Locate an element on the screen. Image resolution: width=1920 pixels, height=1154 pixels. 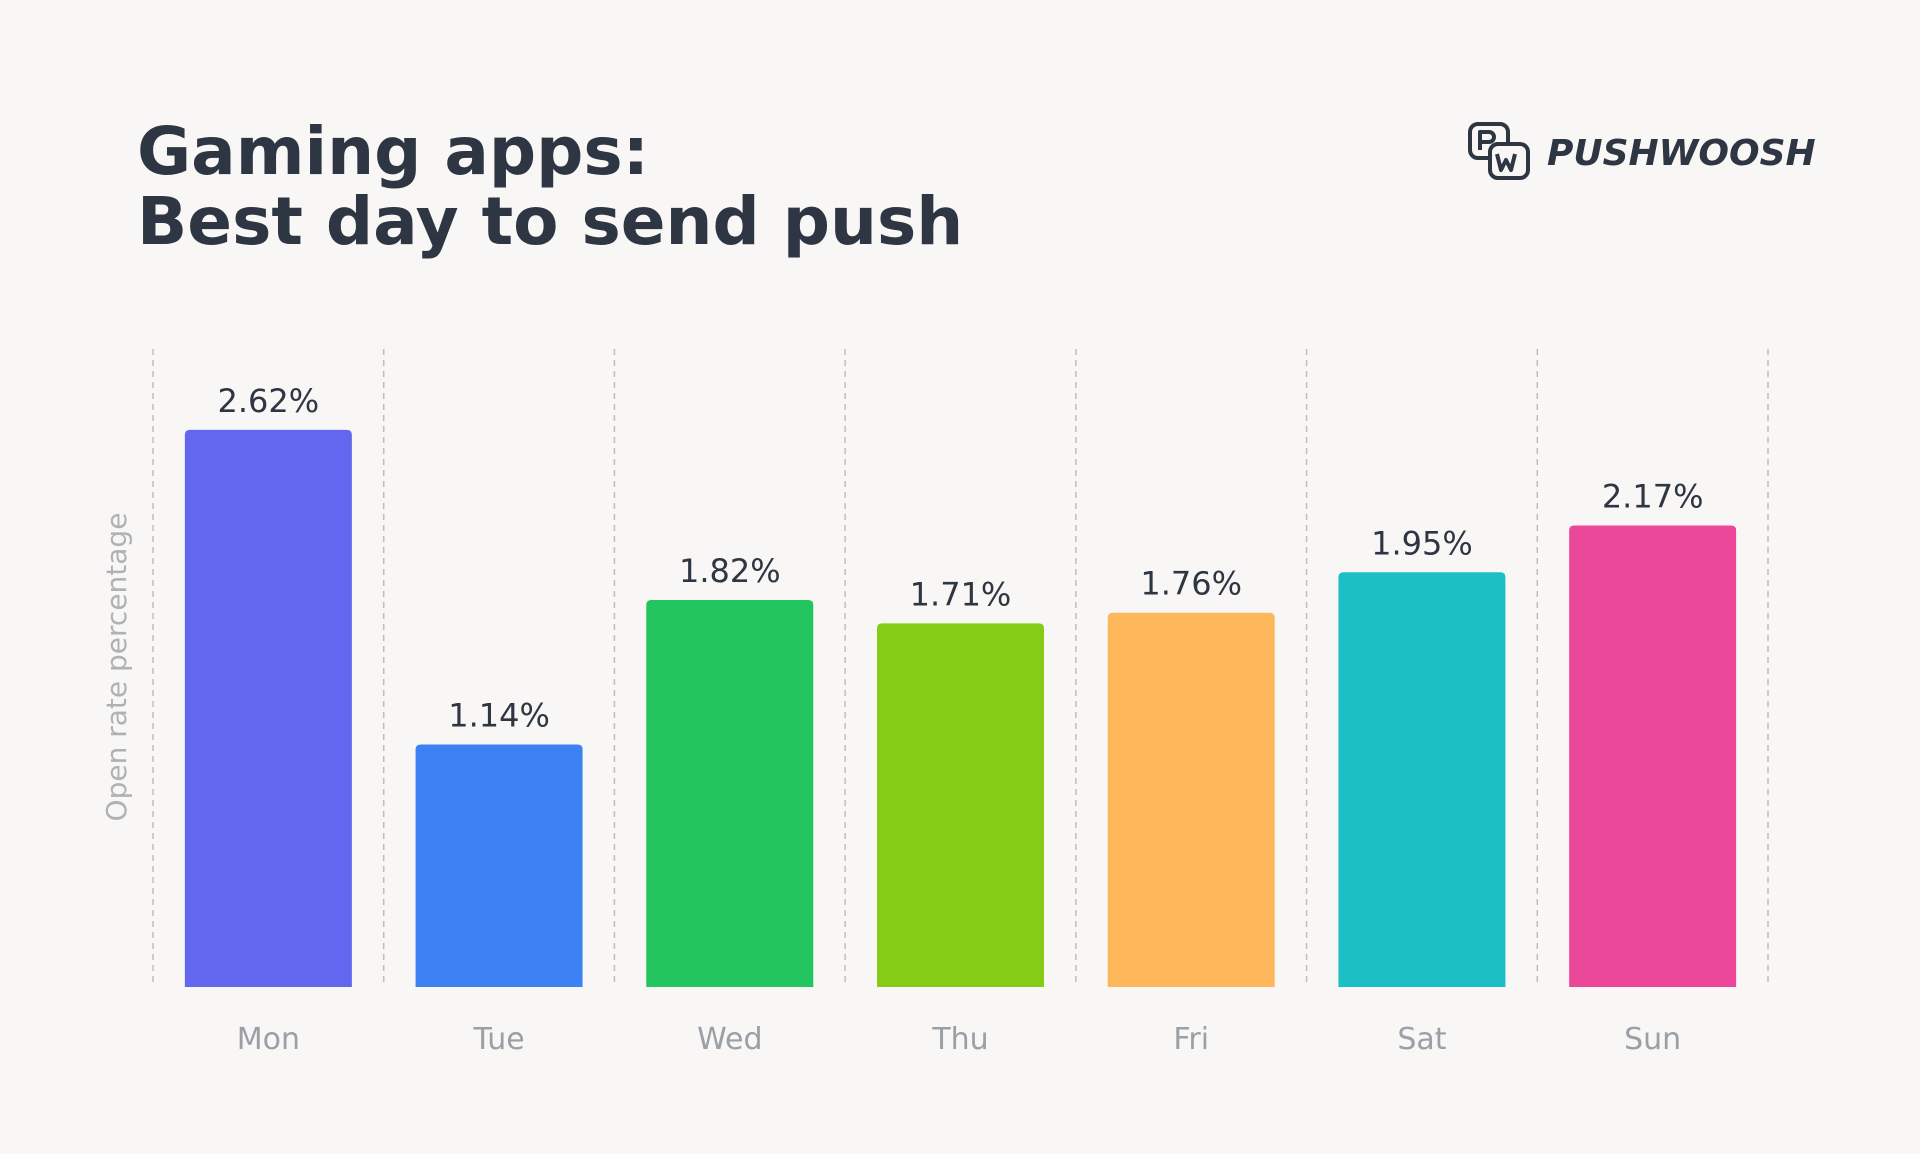
x-tick-label: Tue is located at coordinates (498, 1039).